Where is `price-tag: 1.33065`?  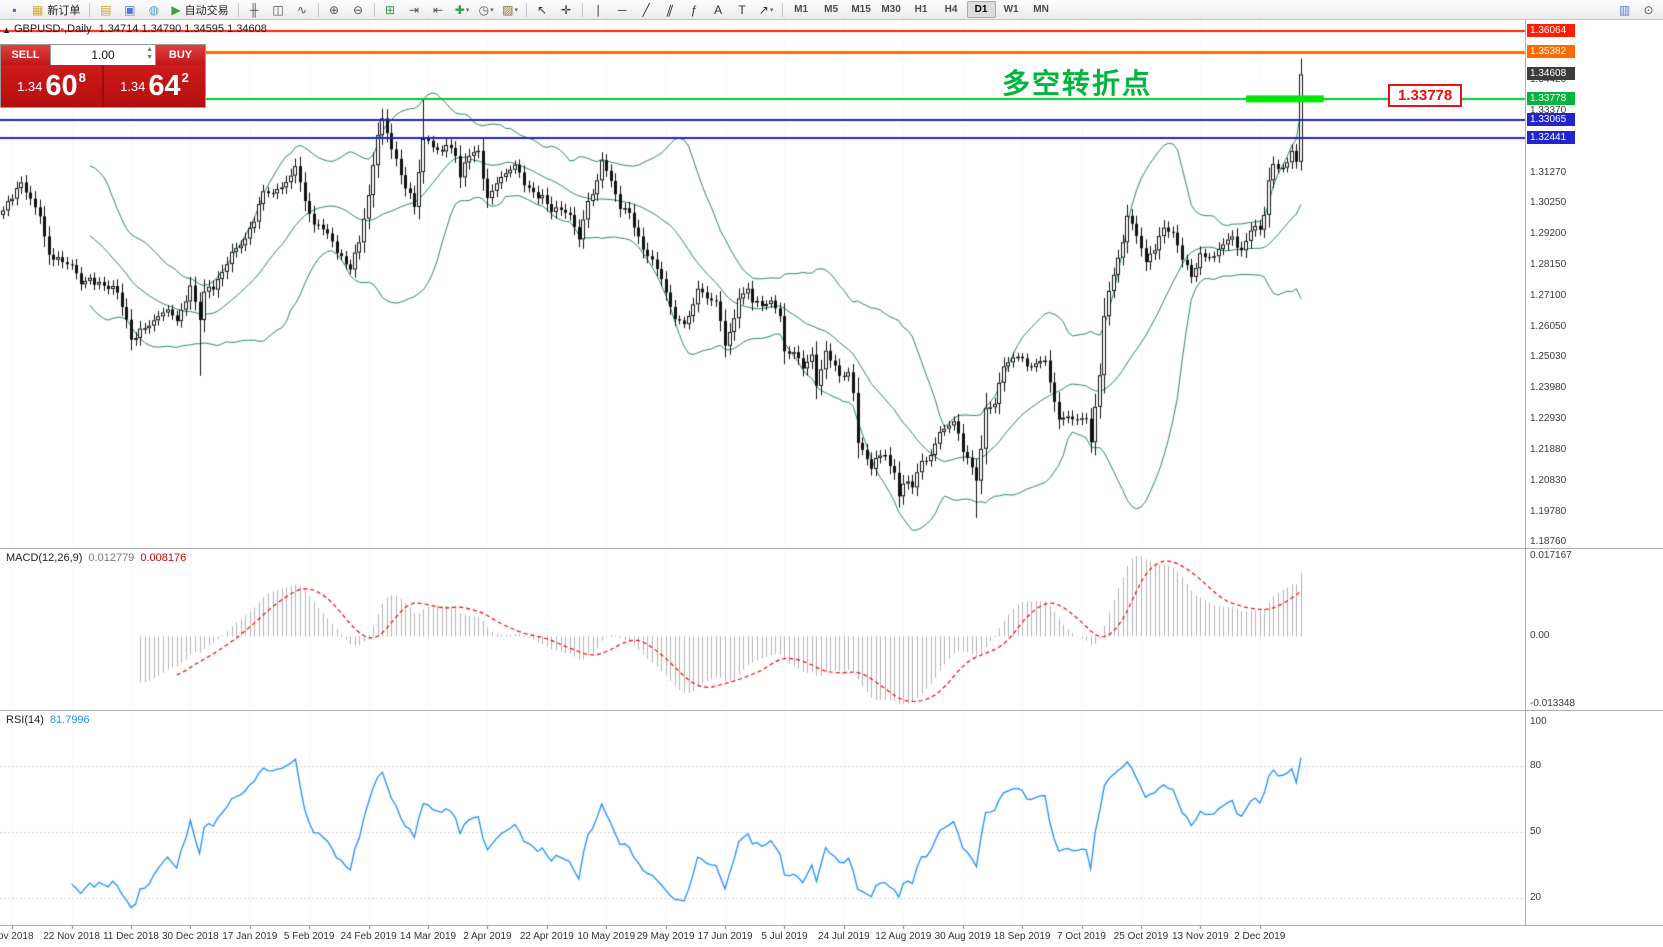
price-tag: 1.33065 is located at coordinates (1551, 119).